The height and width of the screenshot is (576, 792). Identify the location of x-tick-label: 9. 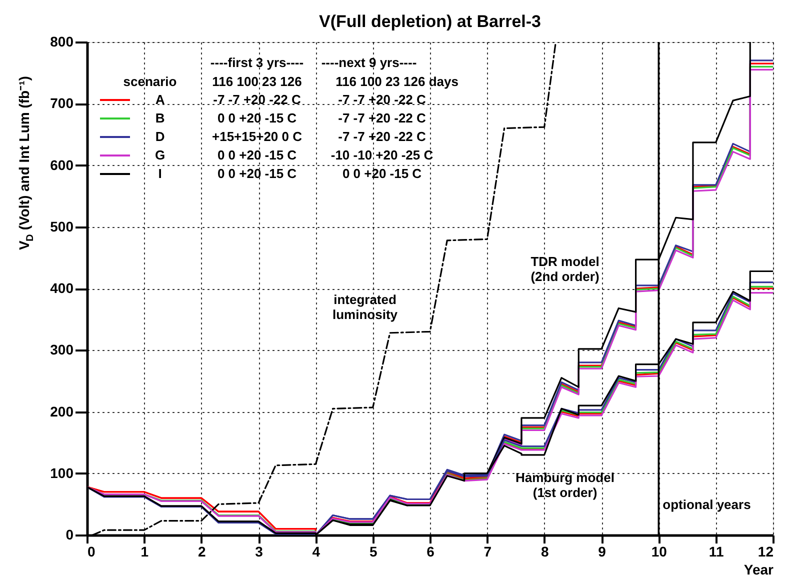
(602, 552).